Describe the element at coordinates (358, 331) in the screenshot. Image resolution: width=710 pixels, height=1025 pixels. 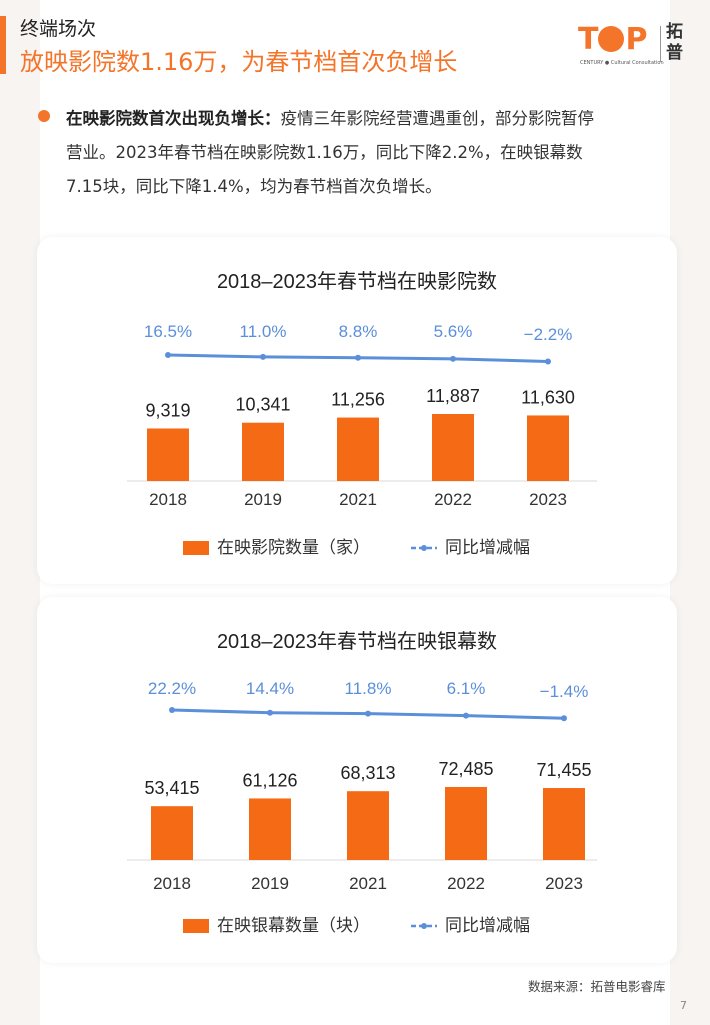
I see `yoy-label: 8.8%` at that location.